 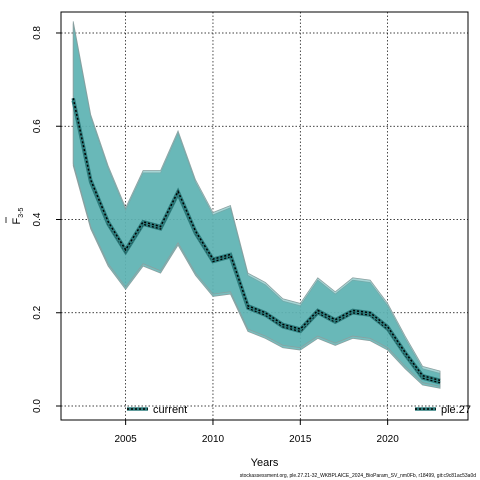 What do you see at coordinates (37, 33) in the screenshot?
I see `y-tick-label: 0.8` at bounding box center [37, 33].